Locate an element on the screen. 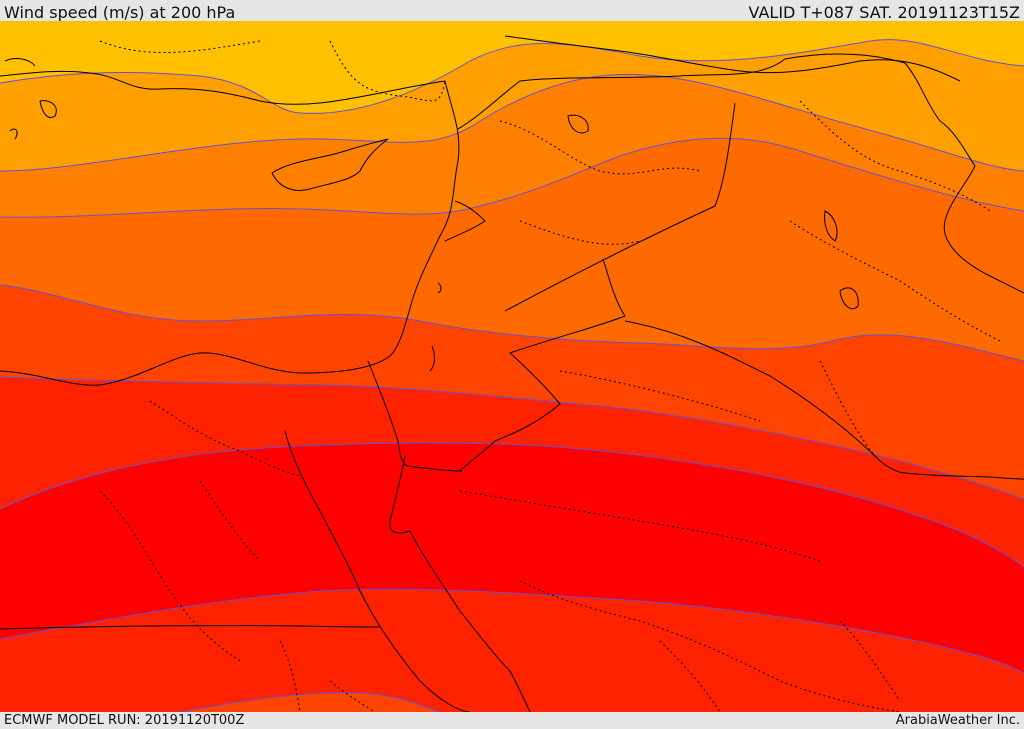  jordan-saudi is located at coordinates (510, 412).